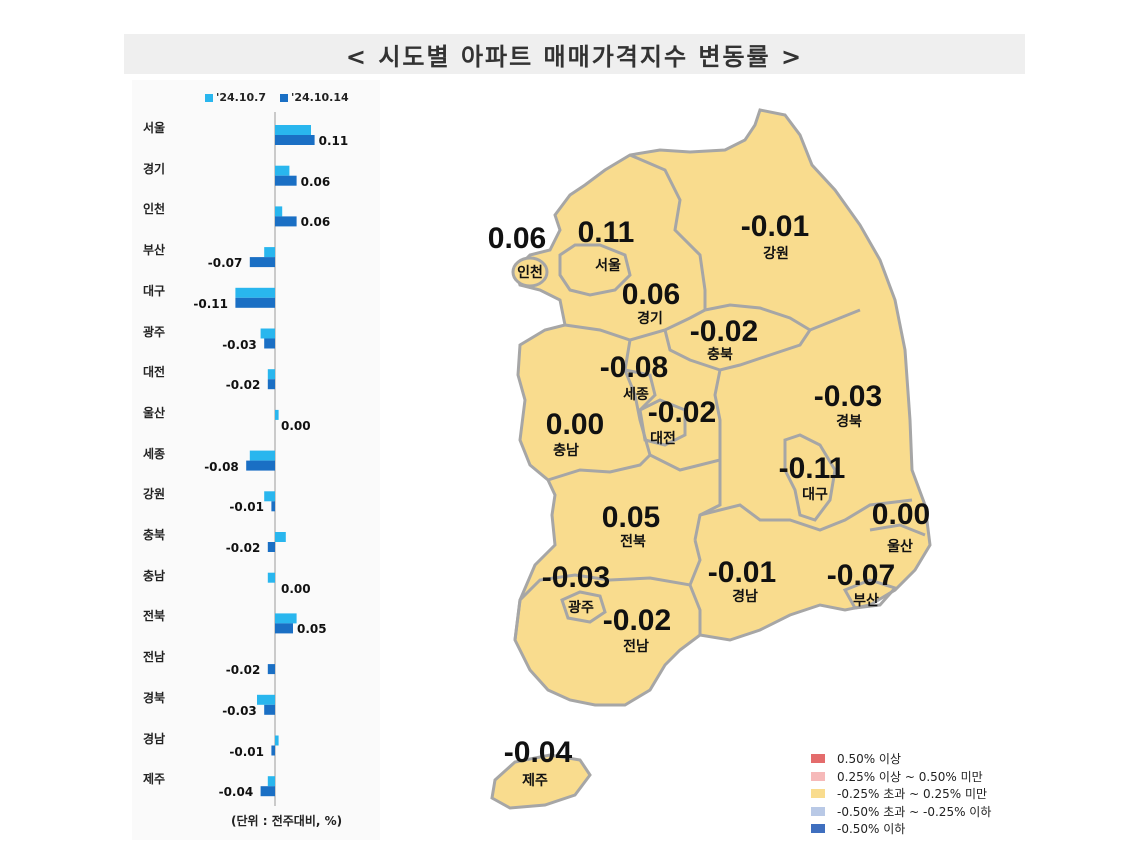  What do you see at coordinates (154, 616) in the screenshot?
I see `bar-category-label: 전북` at bounding box center [154, 616].